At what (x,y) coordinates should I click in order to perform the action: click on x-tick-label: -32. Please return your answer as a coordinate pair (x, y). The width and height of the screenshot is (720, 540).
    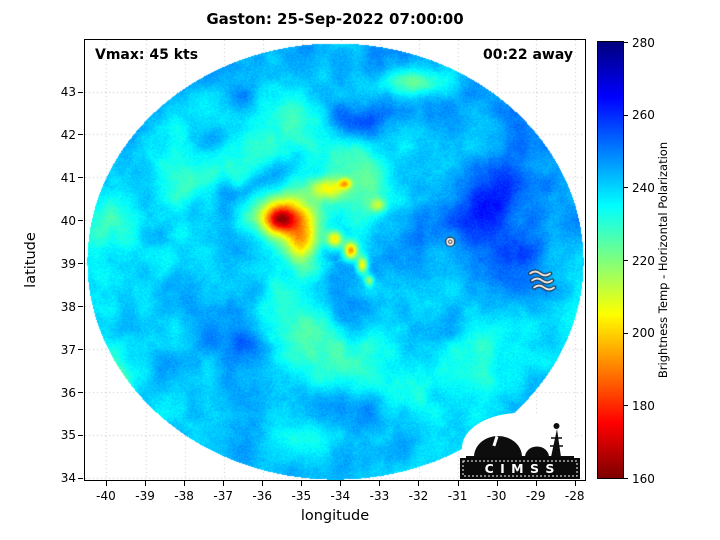
    Looking at the image, I should click on (418, 496).